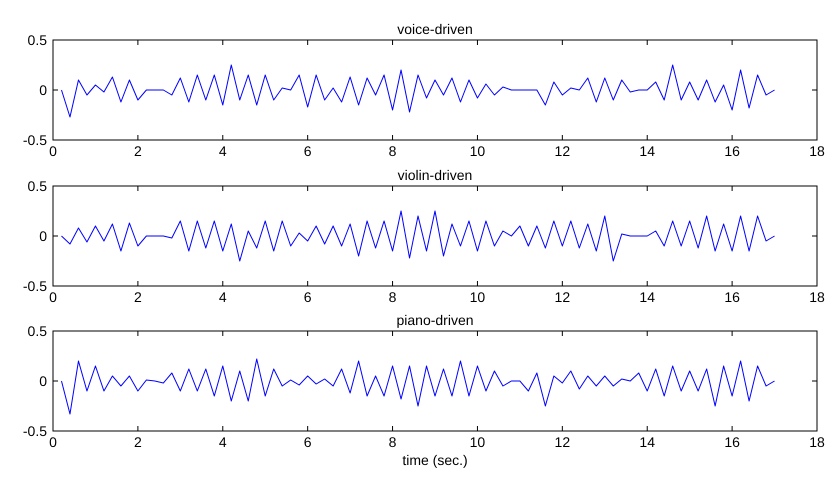 The image size is (839, 485). I want to click on chart-title: voice-driven, so click(435, 29).